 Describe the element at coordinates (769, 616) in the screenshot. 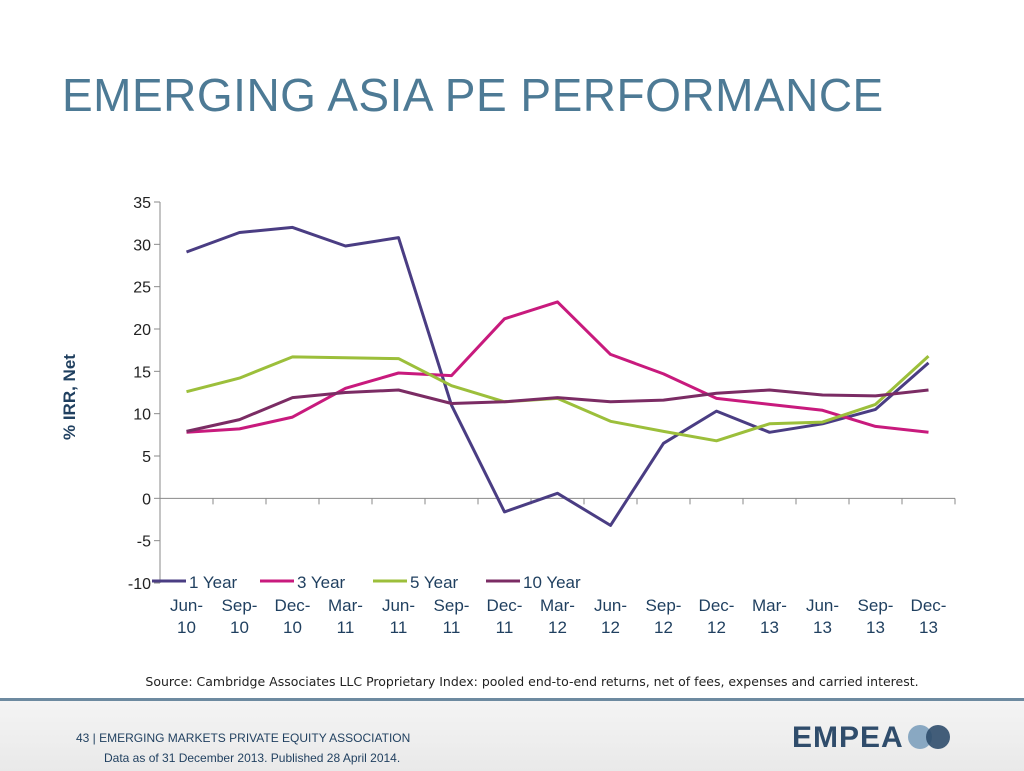

I see `x-tick-label: Mar-13` at that location.